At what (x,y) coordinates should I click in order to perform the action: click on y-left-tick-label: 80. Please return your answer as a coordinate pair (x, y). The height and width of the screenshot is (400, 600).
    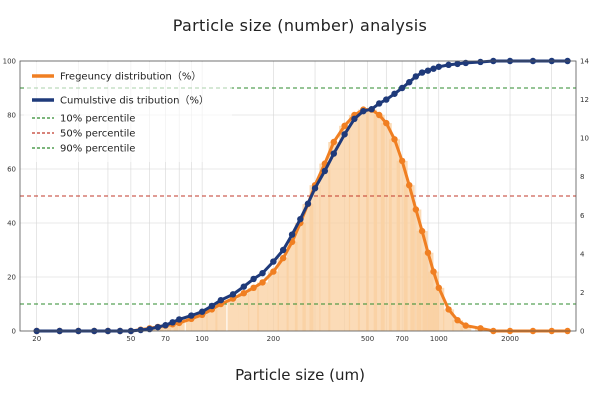
    Looking at the image, I should click on (11, 116).